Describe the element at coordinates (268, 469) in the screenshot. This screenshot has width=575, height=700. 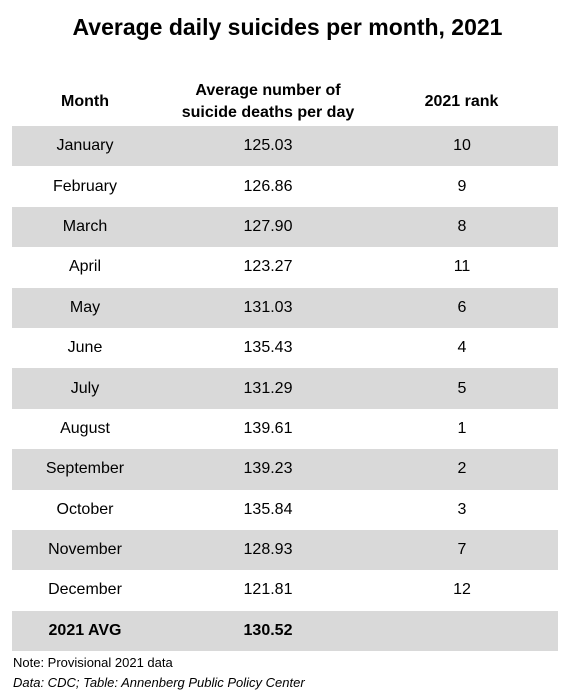
I see `cell-average: 139.23` at that location.